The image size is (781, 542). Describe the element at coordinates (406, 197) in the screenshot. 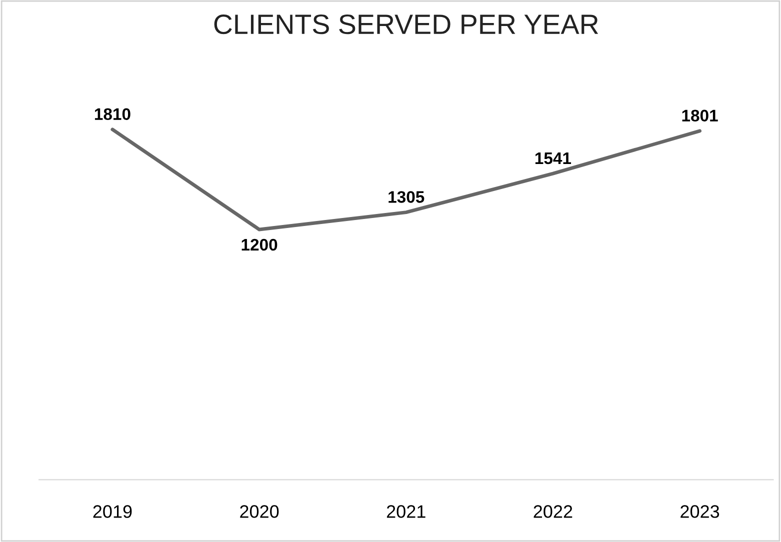

I see `data-label: 1305` at that location.